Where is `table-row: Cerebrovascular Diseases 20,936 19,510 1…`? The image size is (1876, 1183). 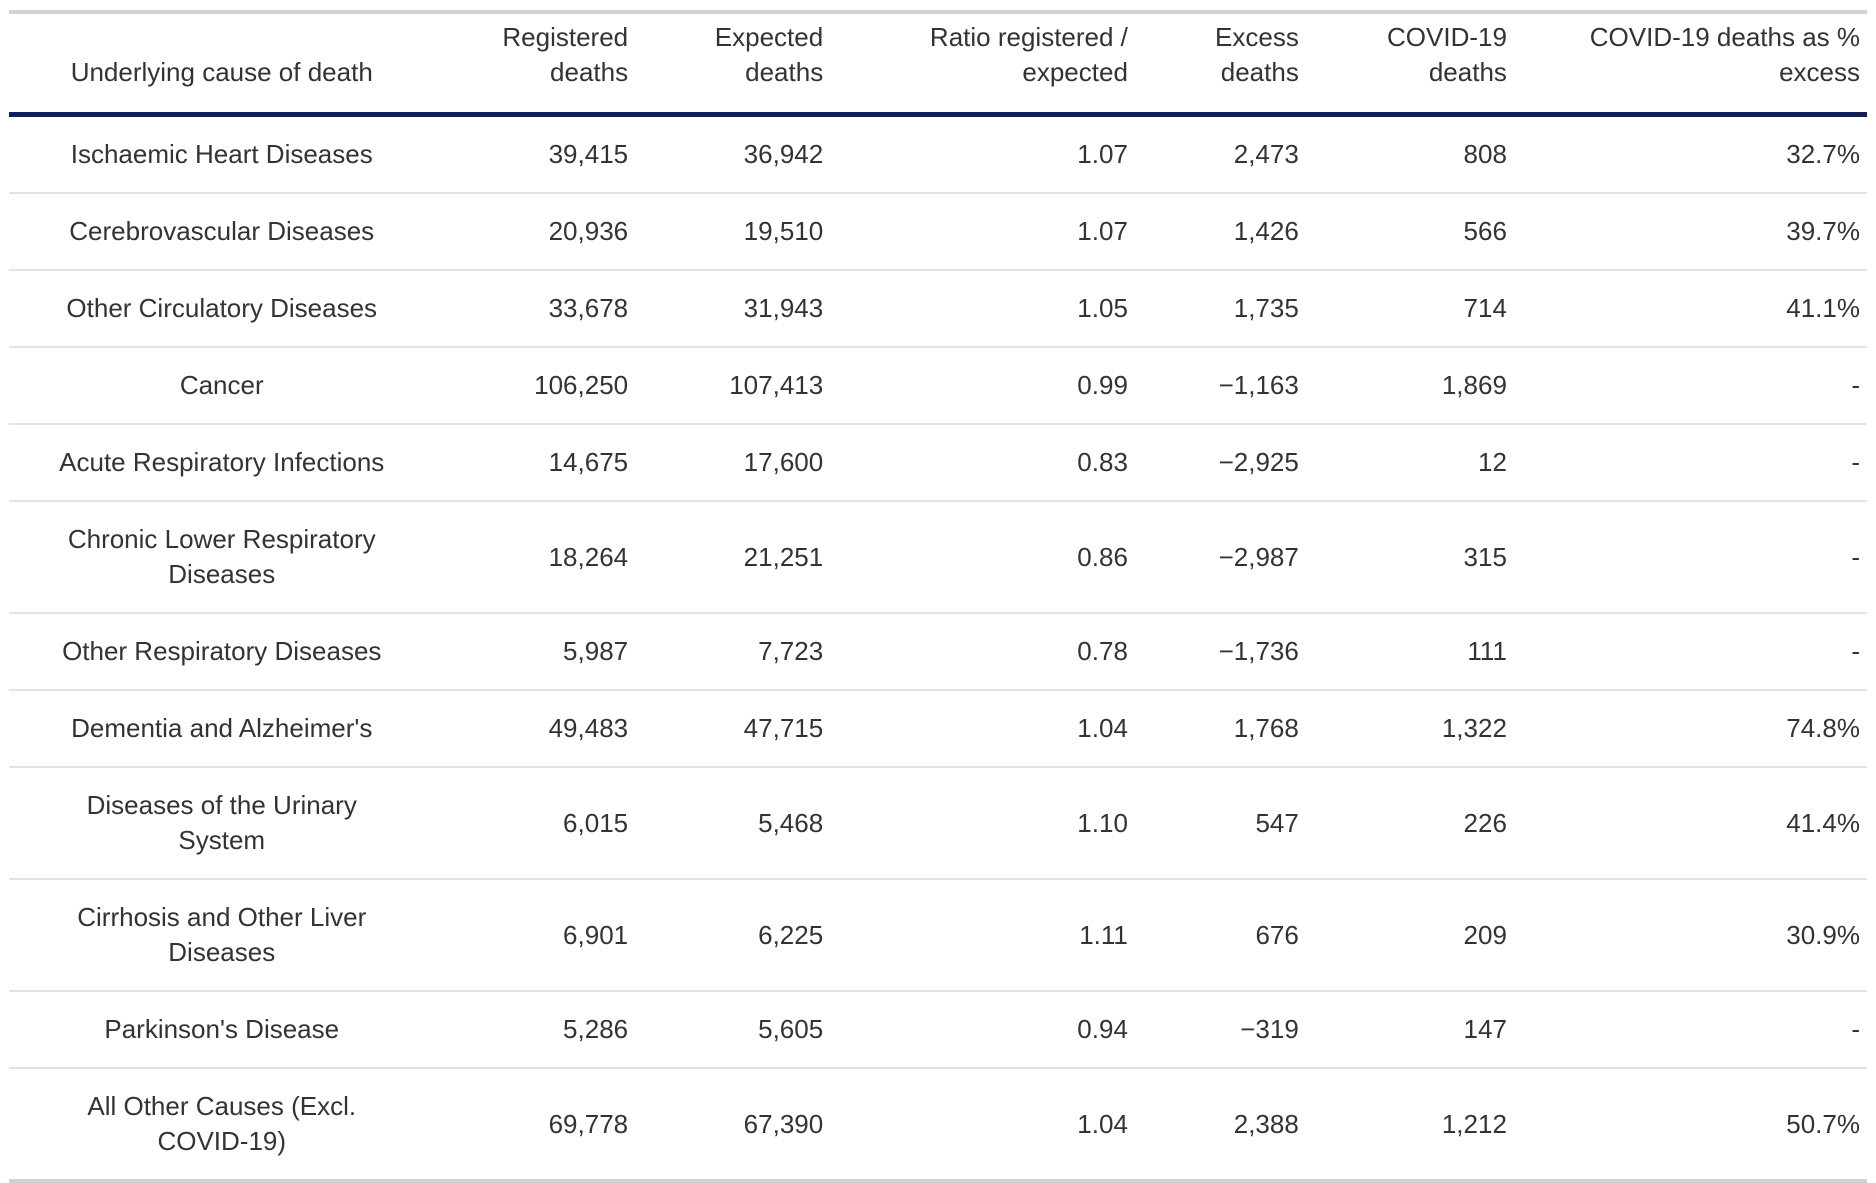
table-row: Cerebrovascular Diseases 20,936 19,510 1… is located at coordinates (938, 232).